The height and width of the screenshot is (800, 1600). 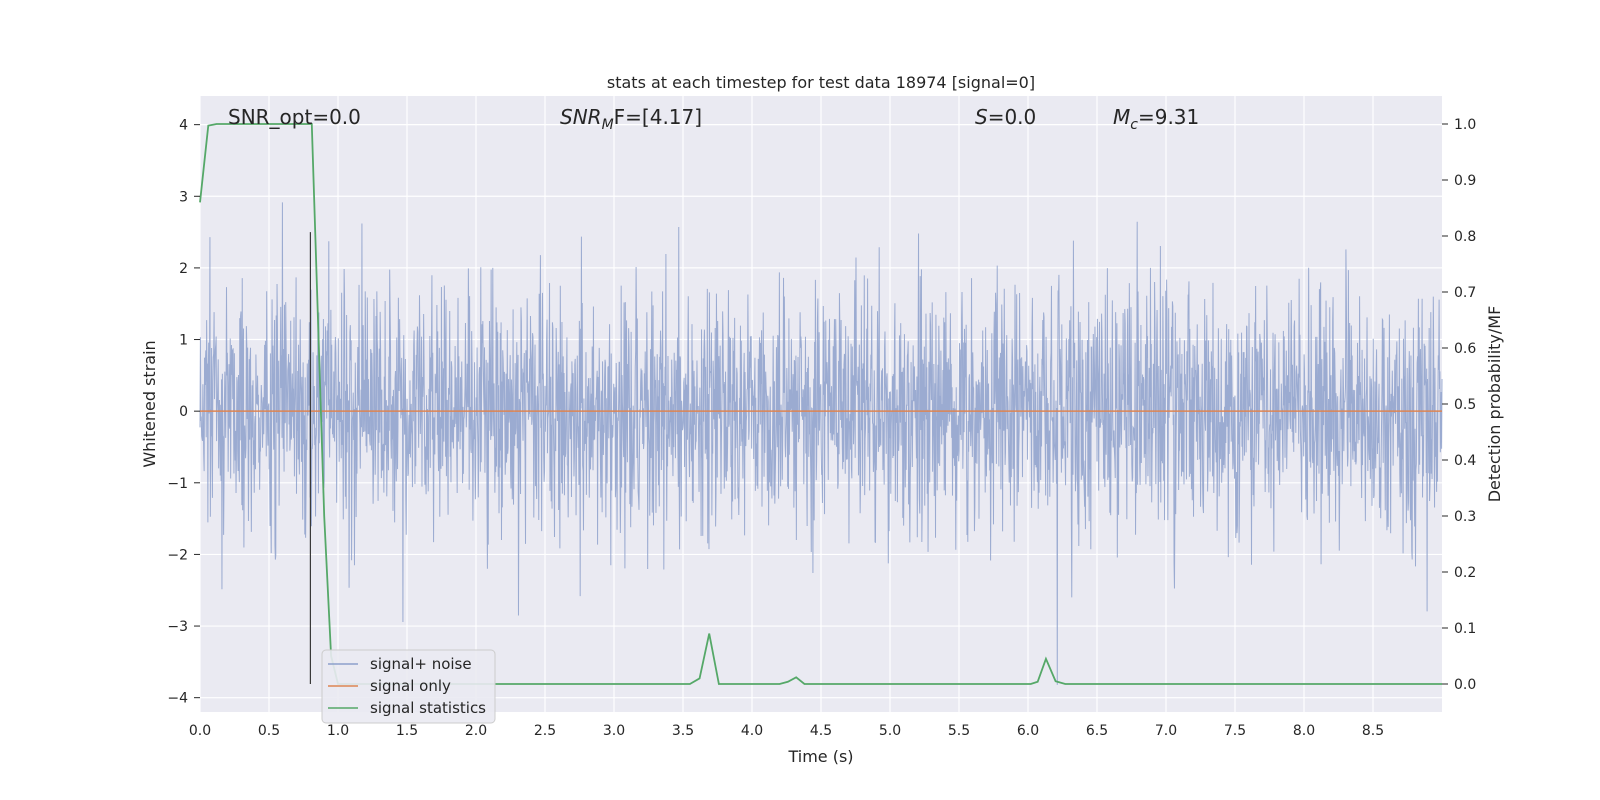 What do you see at coordinates (683, 731) in the screenshot?
I see `x-tick-label: 3.5` at bounding box center [683, 731].